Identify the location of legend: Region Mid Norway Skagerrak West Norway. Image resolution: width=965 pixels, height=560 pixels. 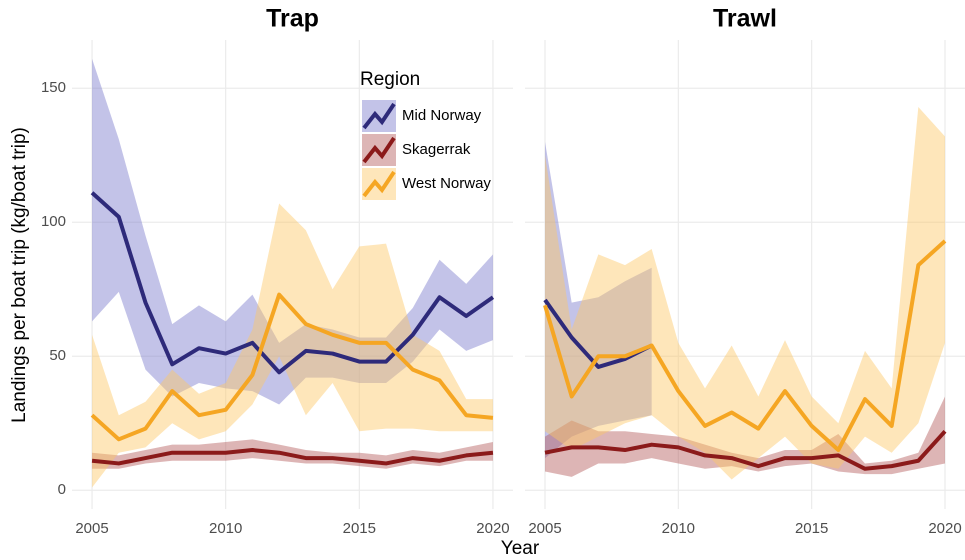
(425, 134).